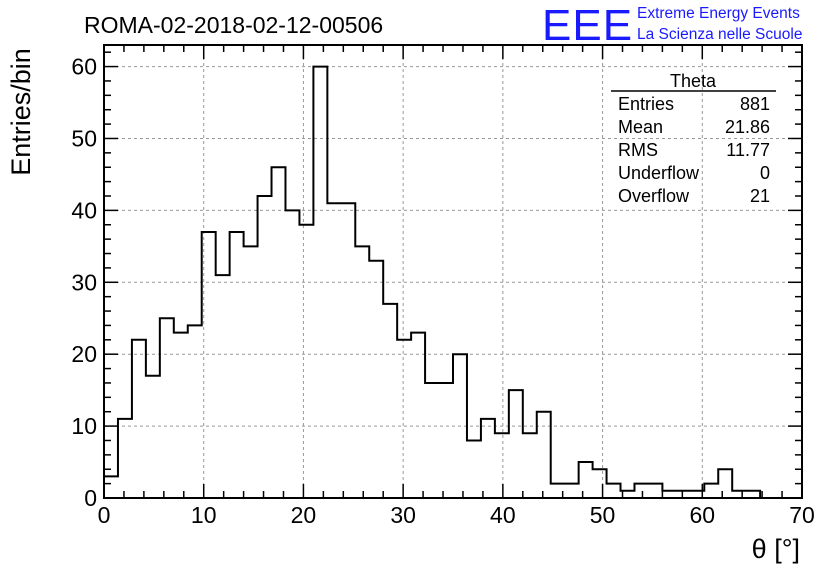 The image size is (836, 572). I want to click on run-title: ROMA-02-2018-02-12-00506, so click(233, 25).